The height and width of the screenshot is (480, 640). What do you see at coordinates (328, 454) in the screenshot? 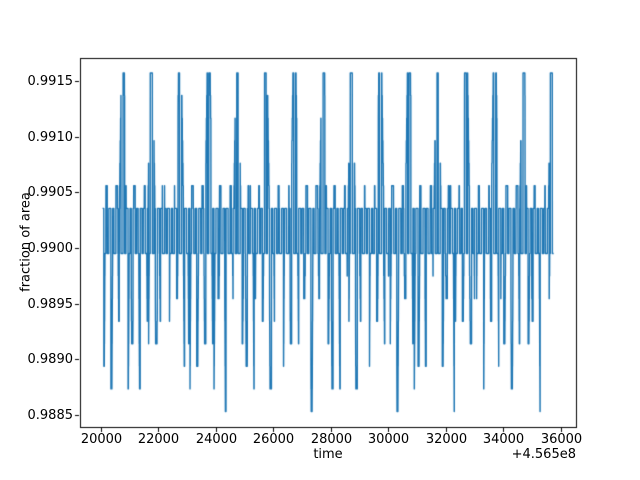
I see `x-axis-label: time` at bounding box center [328, 454].